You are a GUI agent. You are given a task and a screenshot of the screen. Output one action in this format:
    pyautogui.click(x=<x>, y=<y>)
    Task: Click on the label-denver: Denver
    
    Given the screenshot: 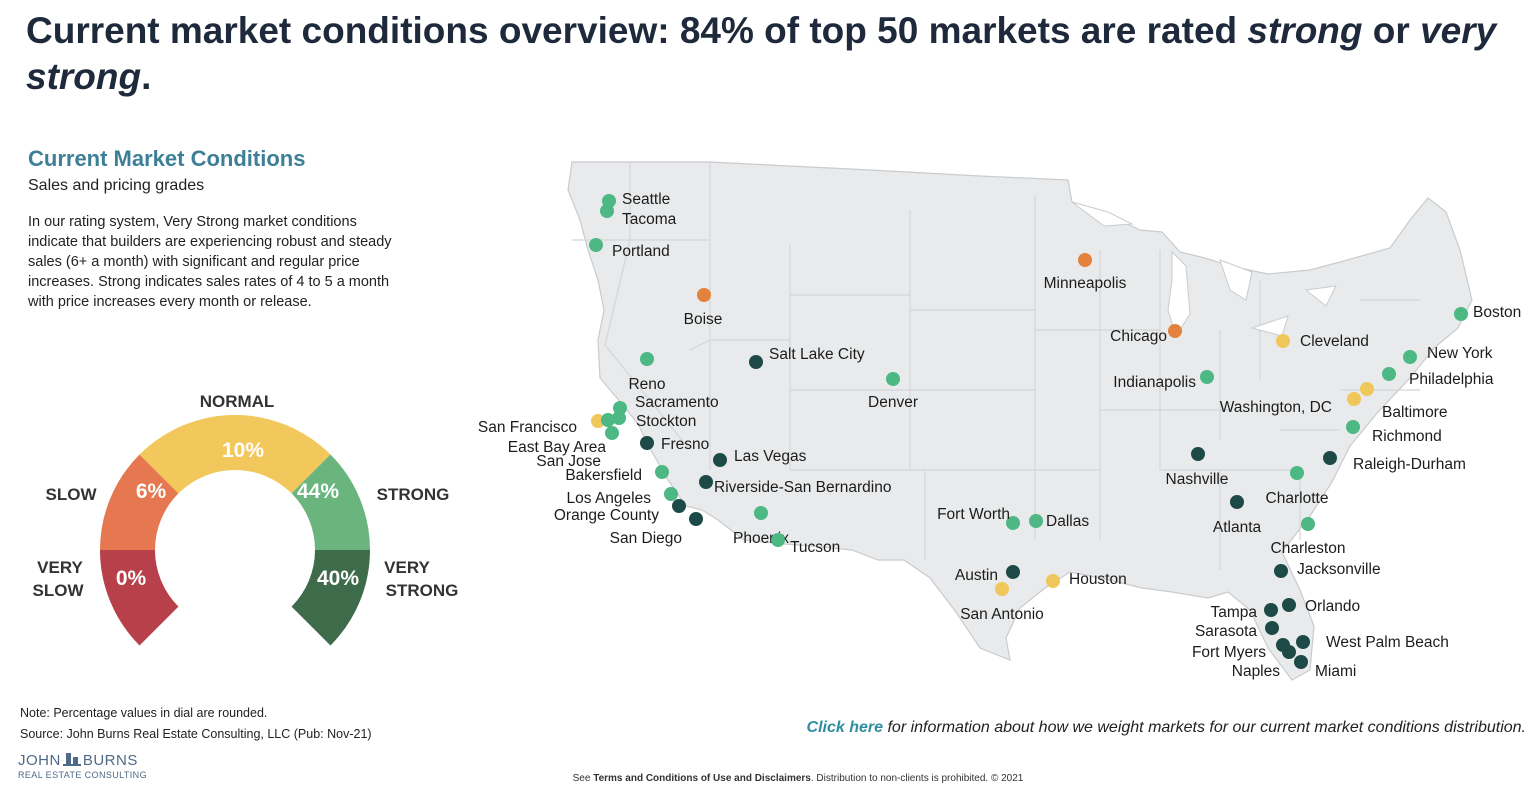 What is the action you would take?
    pyautogui.click(x=893, y=402)
    